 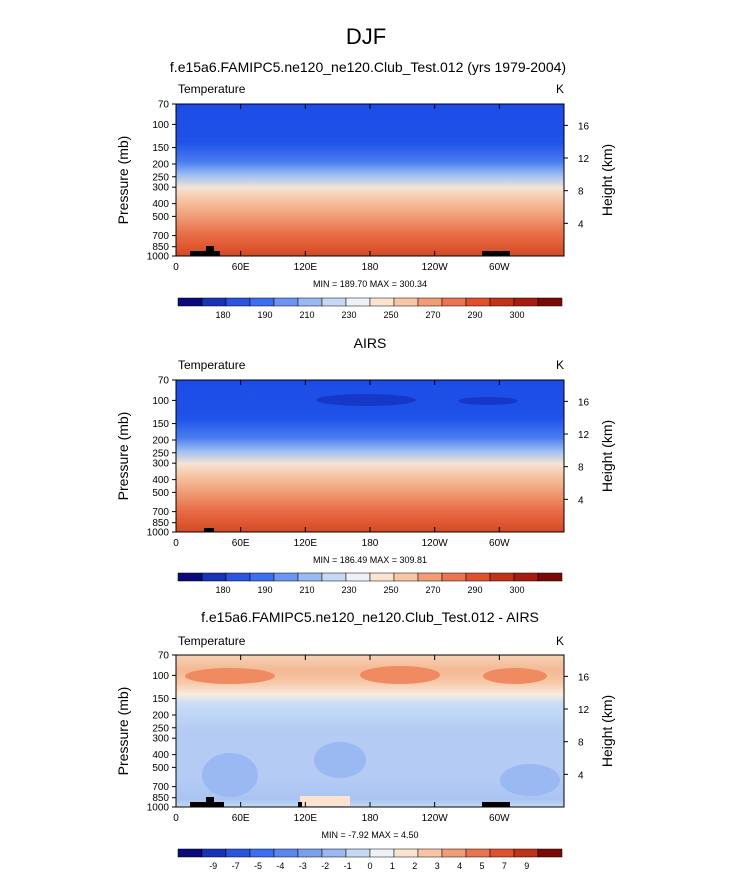 What do you see at coordinates (370, 343) in the screenshot?
I see `panel-title: AIRS` at bounding box center [370, 343].